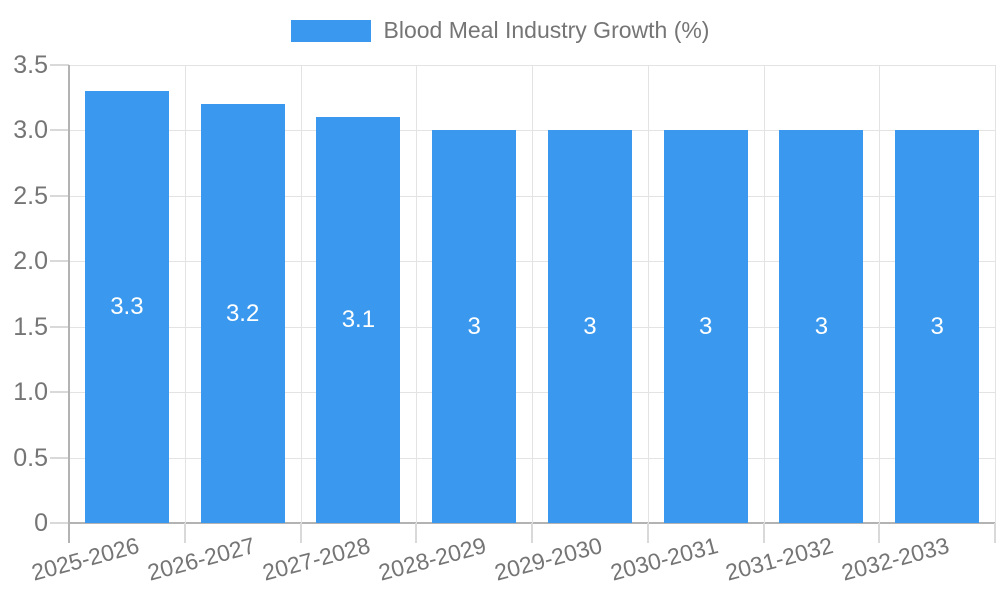 This screenshot has height=600, width=1000. What do you see at coordinates (30, 130) in the screenshot?
I see `y-tick-label: 3.0` at bounding box center [30, 130].